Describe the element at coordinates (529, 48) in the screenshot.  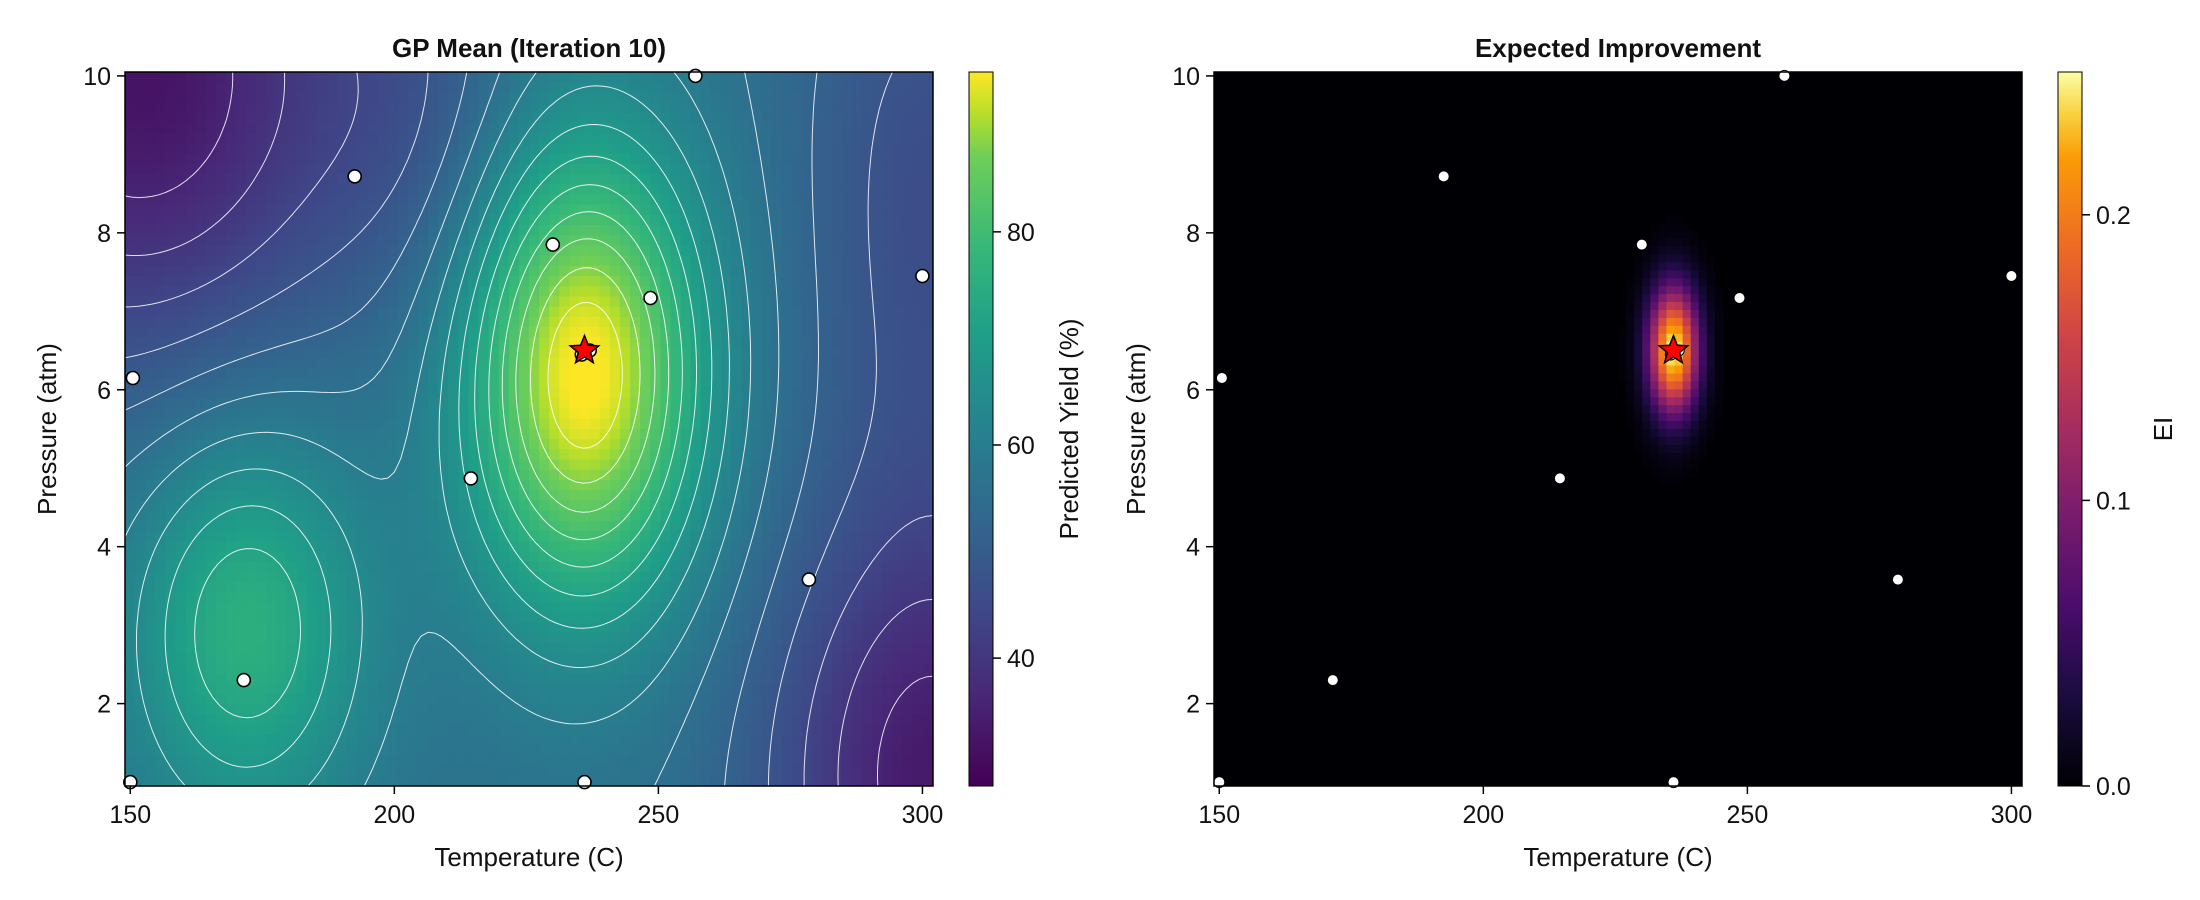
I see `panel-title: GP Mean (Iteration 10)` at that location.